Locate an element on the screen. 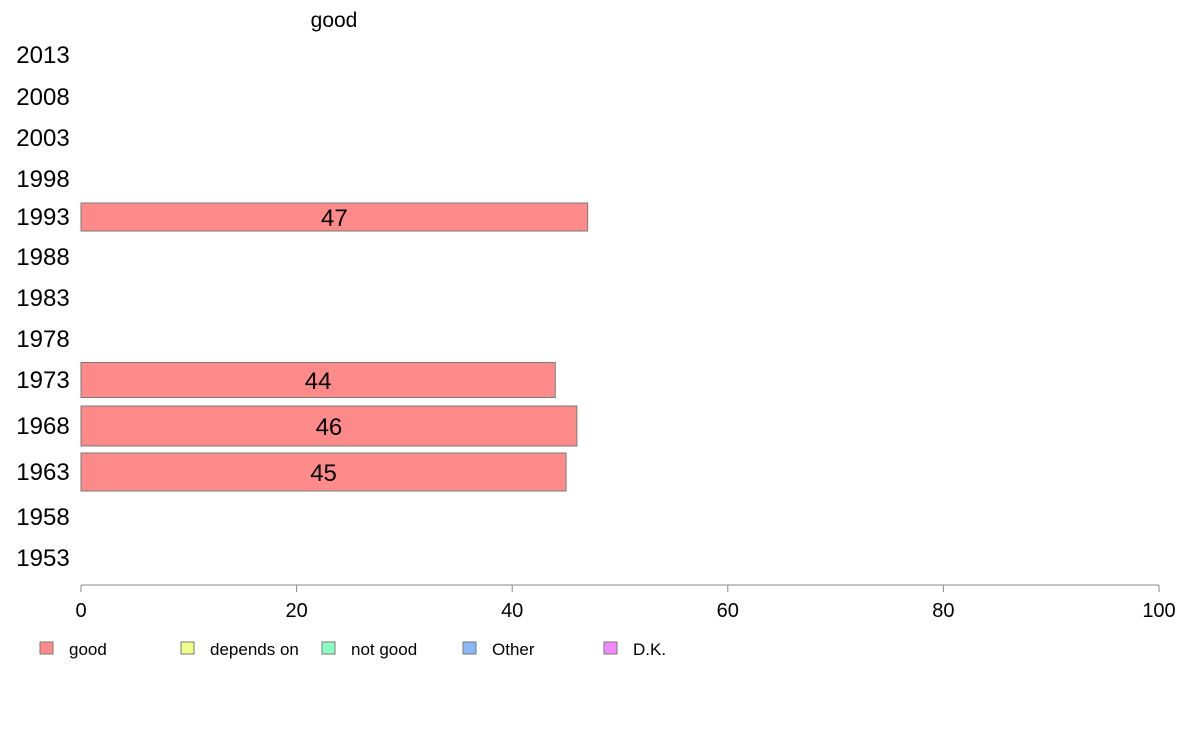 This screenshot has height=736, width=1188. category-label: 1993 is located at coordinates (42, 217).